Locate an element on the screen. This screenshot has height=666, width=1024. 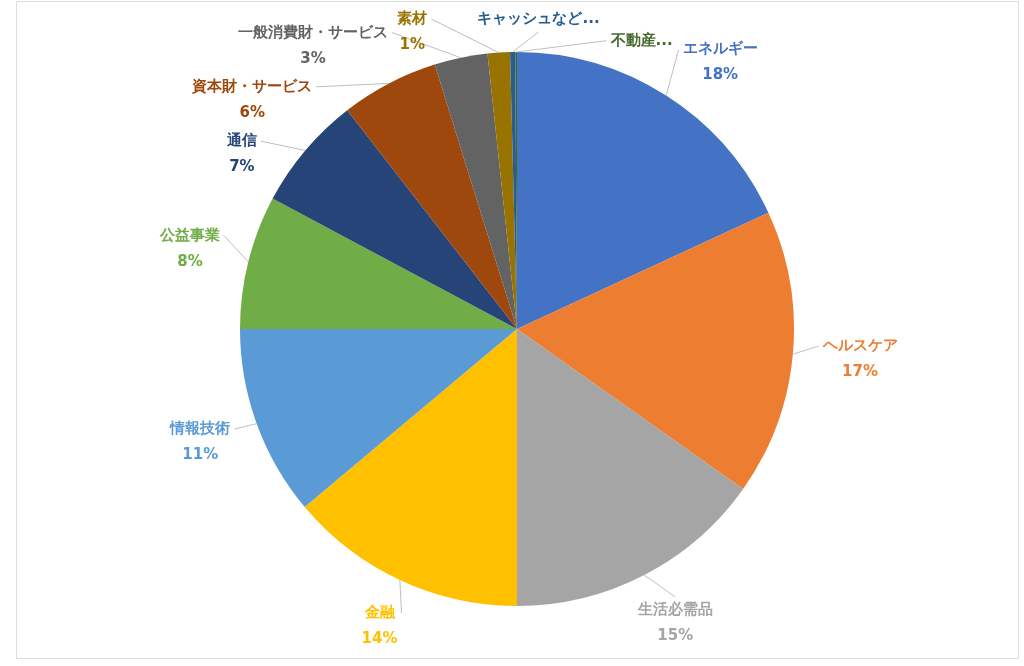
slice-label: 素材 is located at coordinates (412, 17).